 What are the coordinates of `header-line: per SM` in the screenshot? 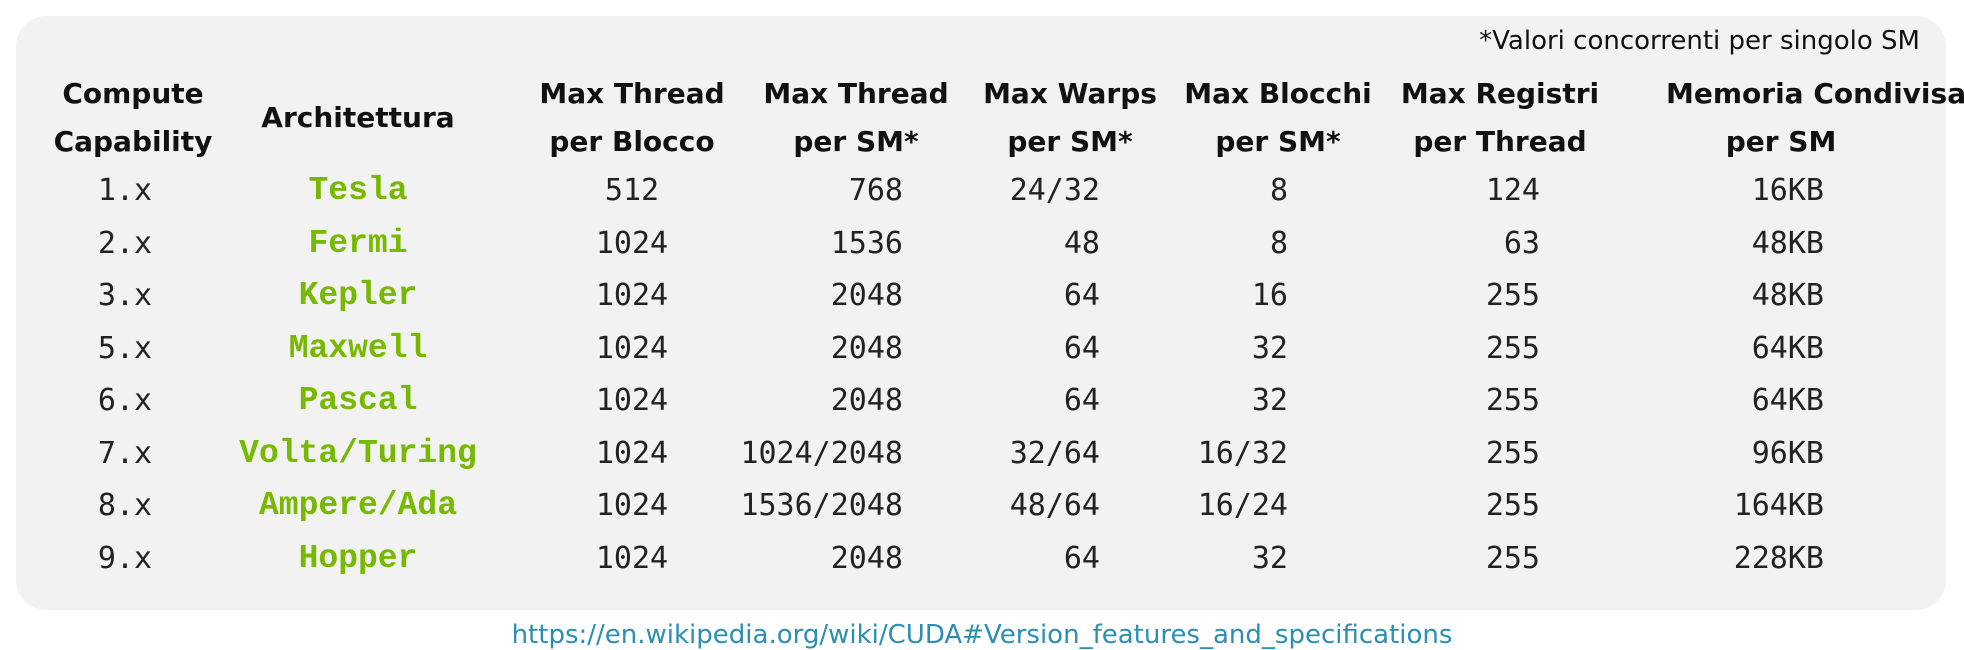 It's located at (1781, 141).